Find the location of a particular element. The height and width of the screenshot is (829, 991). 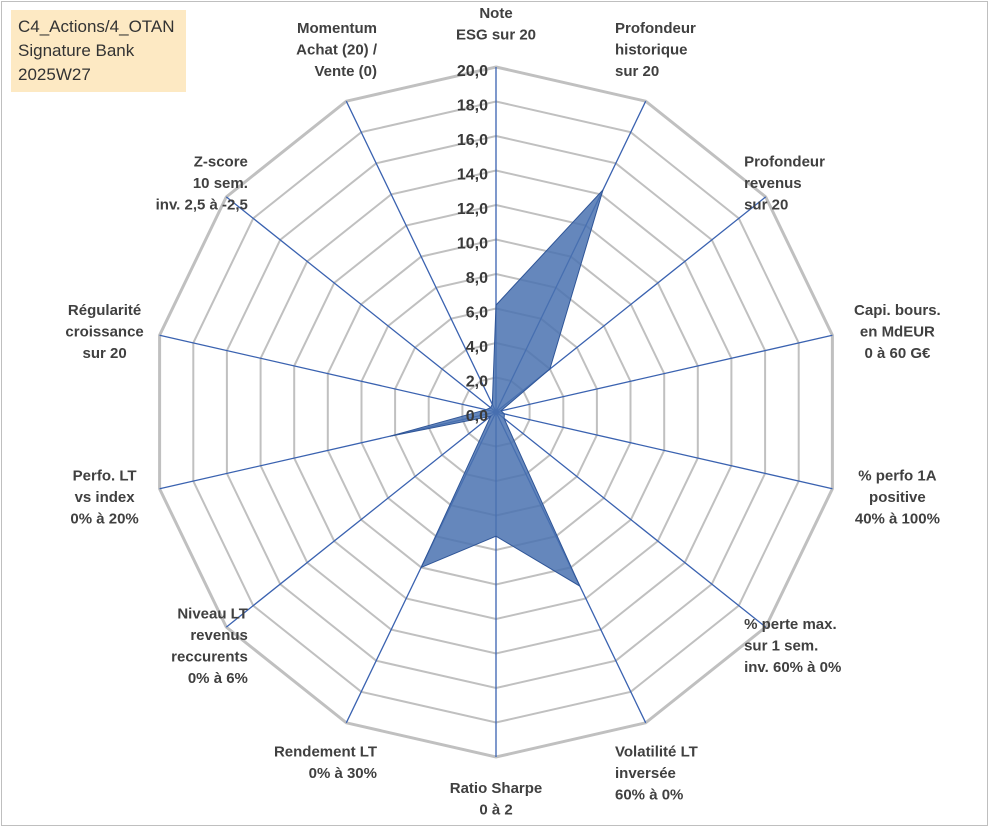

axis-label-line: reccurents is located at coordinates (209, 656).